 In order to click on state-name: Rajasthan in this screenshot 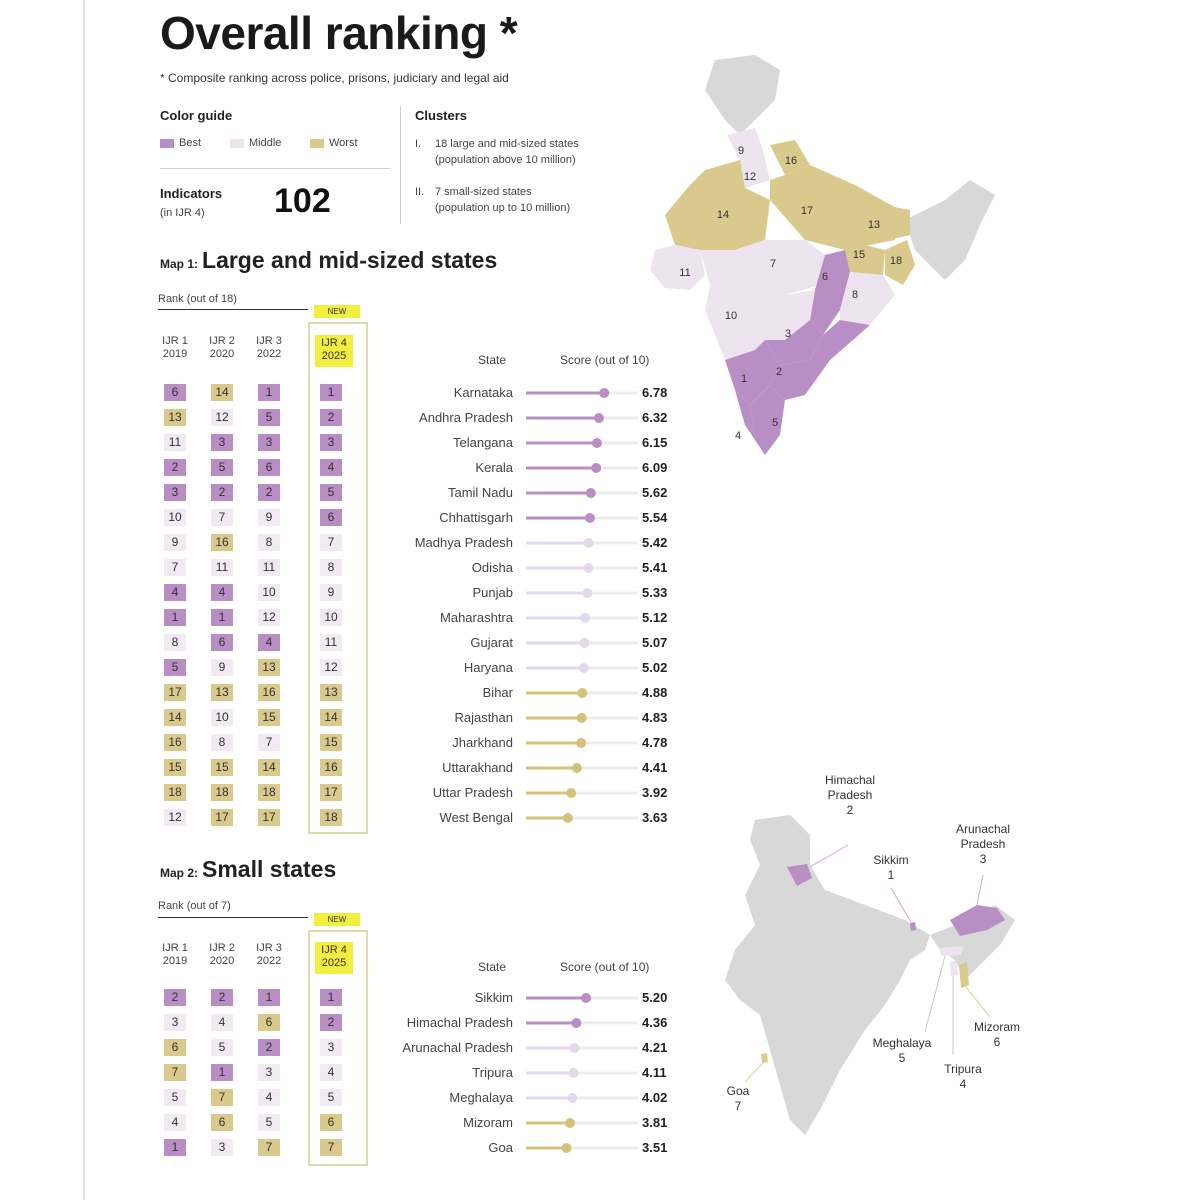, I will do `click(483, 717)`.